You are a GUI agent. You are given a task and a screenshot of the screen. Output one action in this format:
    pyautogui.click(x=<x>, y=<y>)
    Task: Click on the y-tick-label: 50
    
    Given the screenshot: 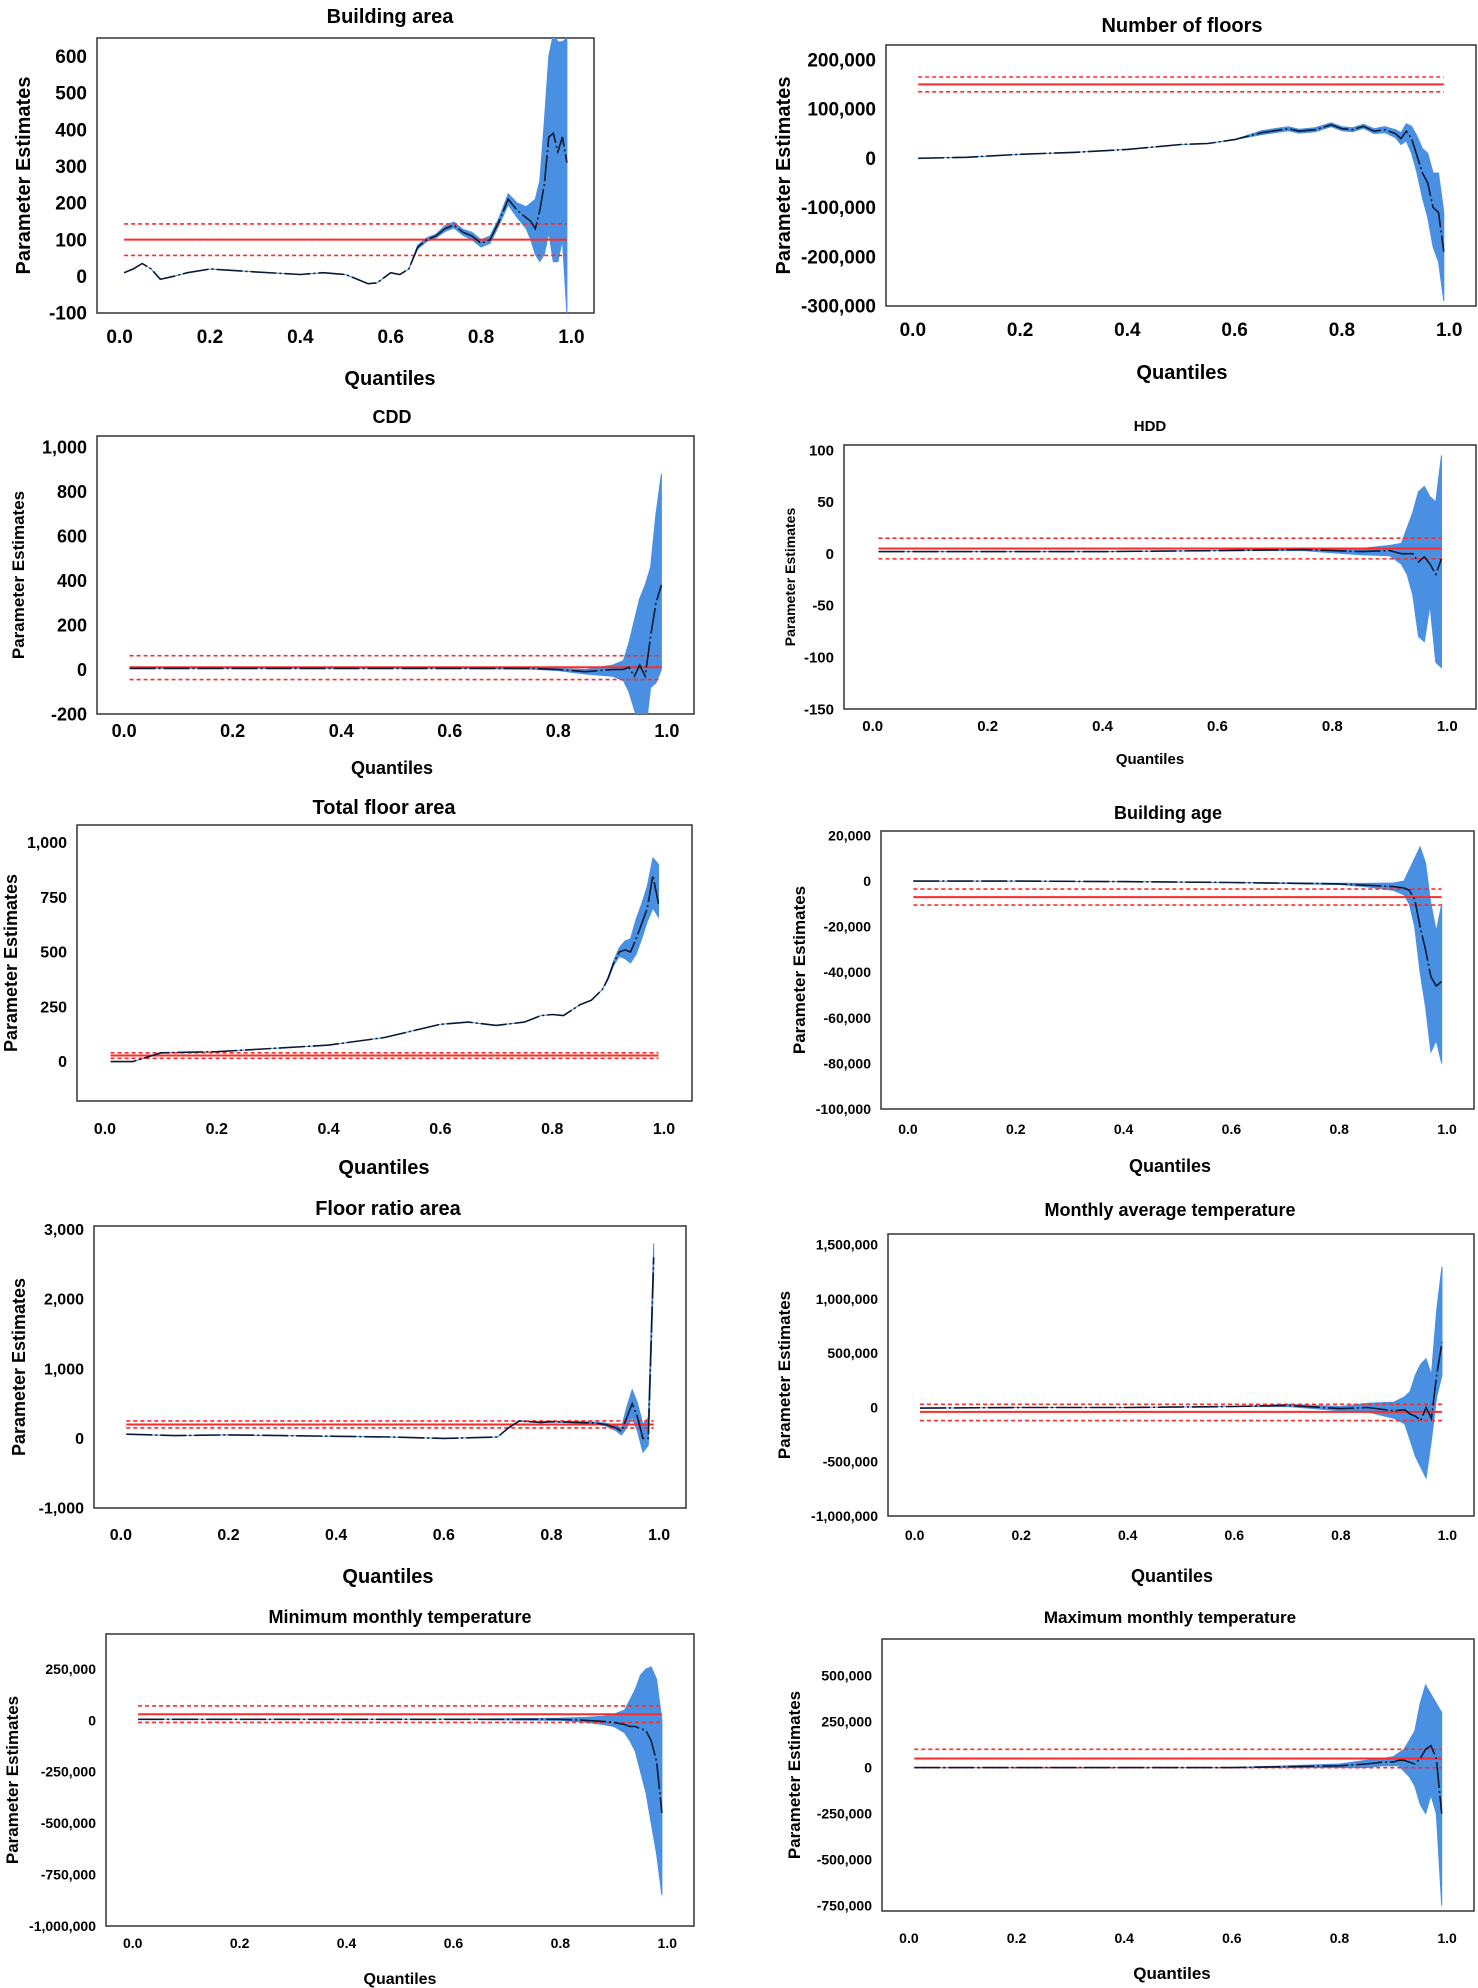 What is the action you would take?
    pyautogui.click(x=825, y=502)
    